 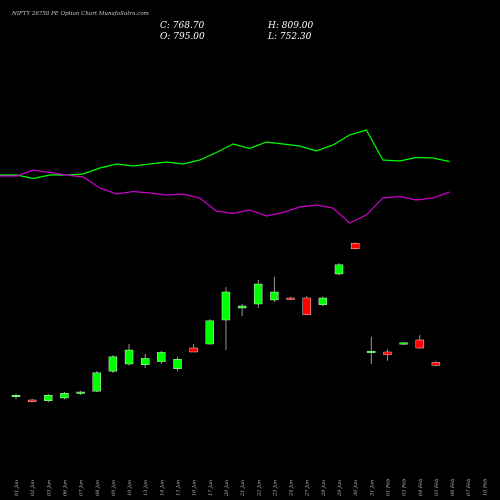 I want to click on date-tick-label: 05 Feb, so click(x=437, y=487).